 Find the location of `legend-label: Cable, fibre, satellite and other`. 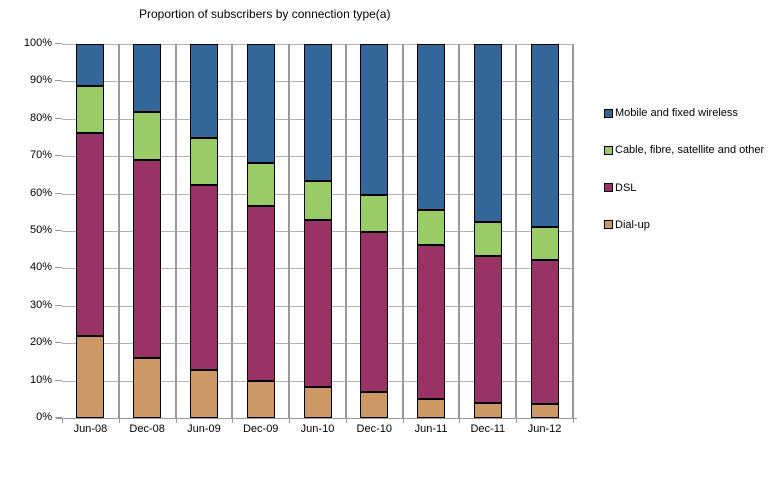

legend-label: Cable, fibre, satellite and other is located at coordinates (690, 150).